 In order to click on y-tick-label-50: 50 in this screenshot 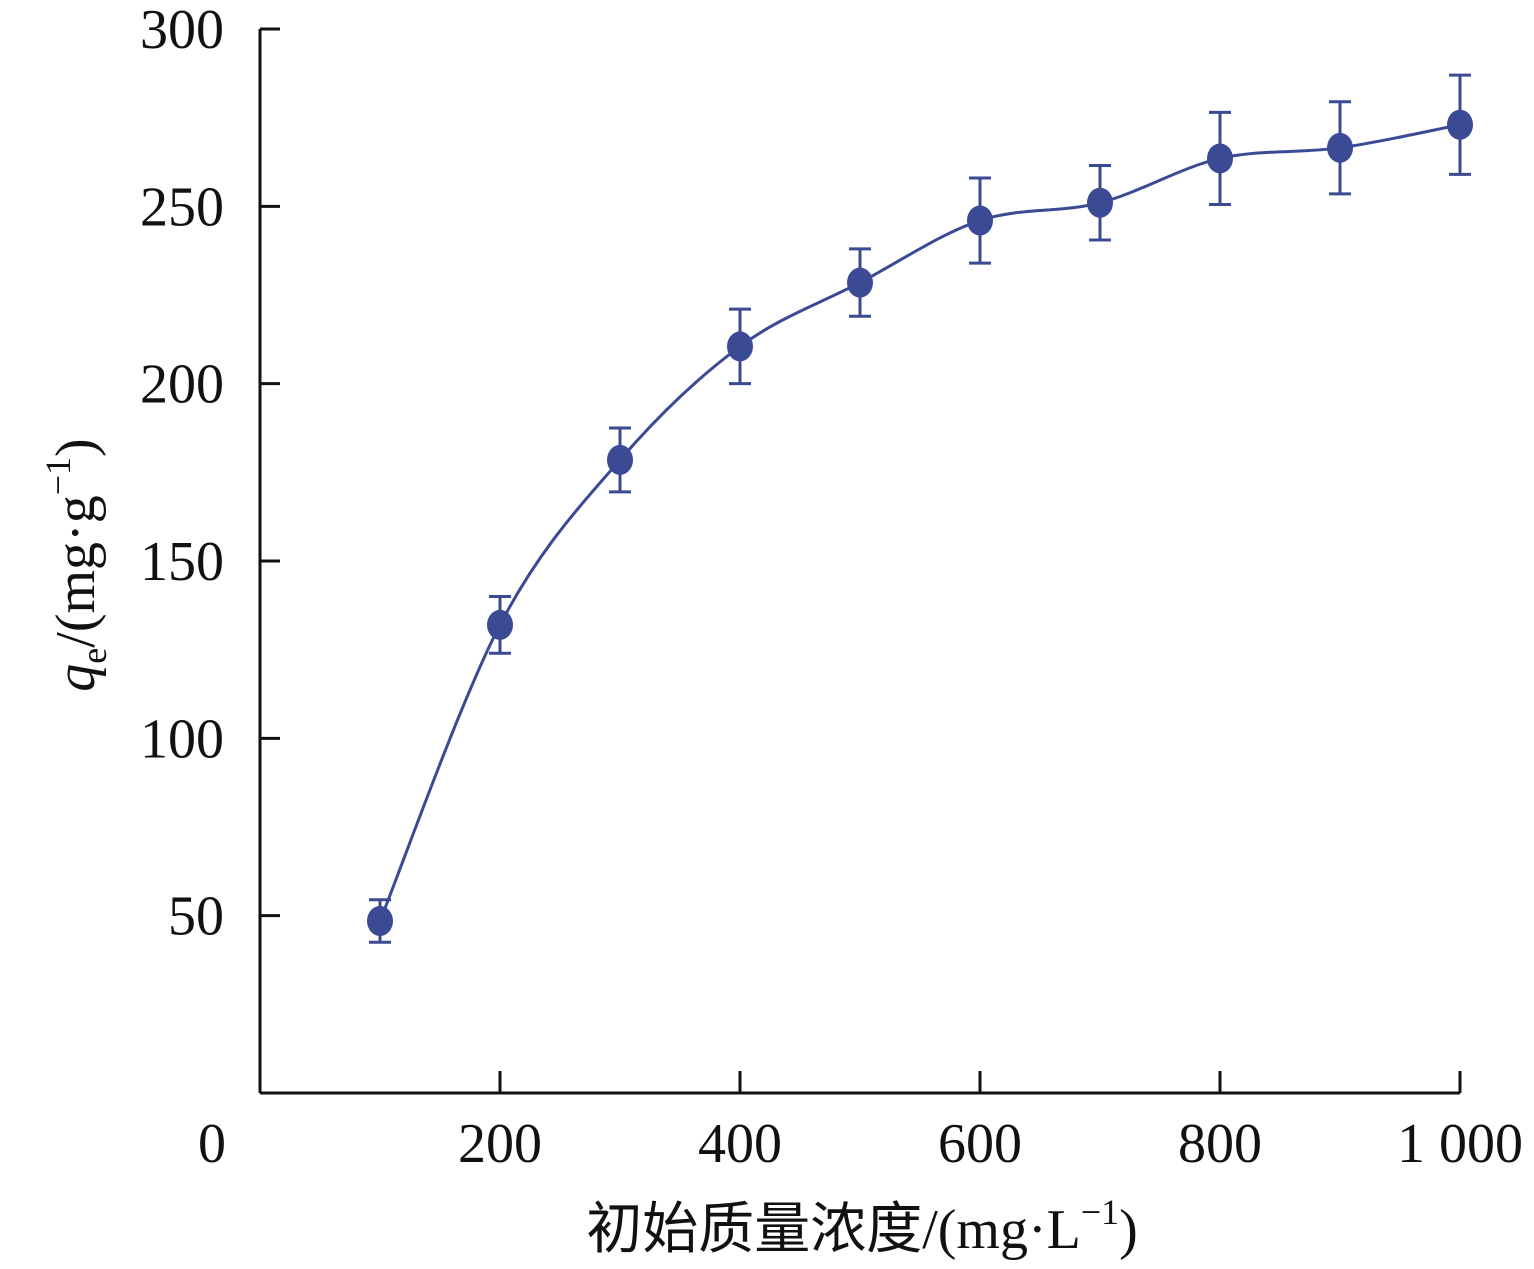, I will do `click(196, 917)`.